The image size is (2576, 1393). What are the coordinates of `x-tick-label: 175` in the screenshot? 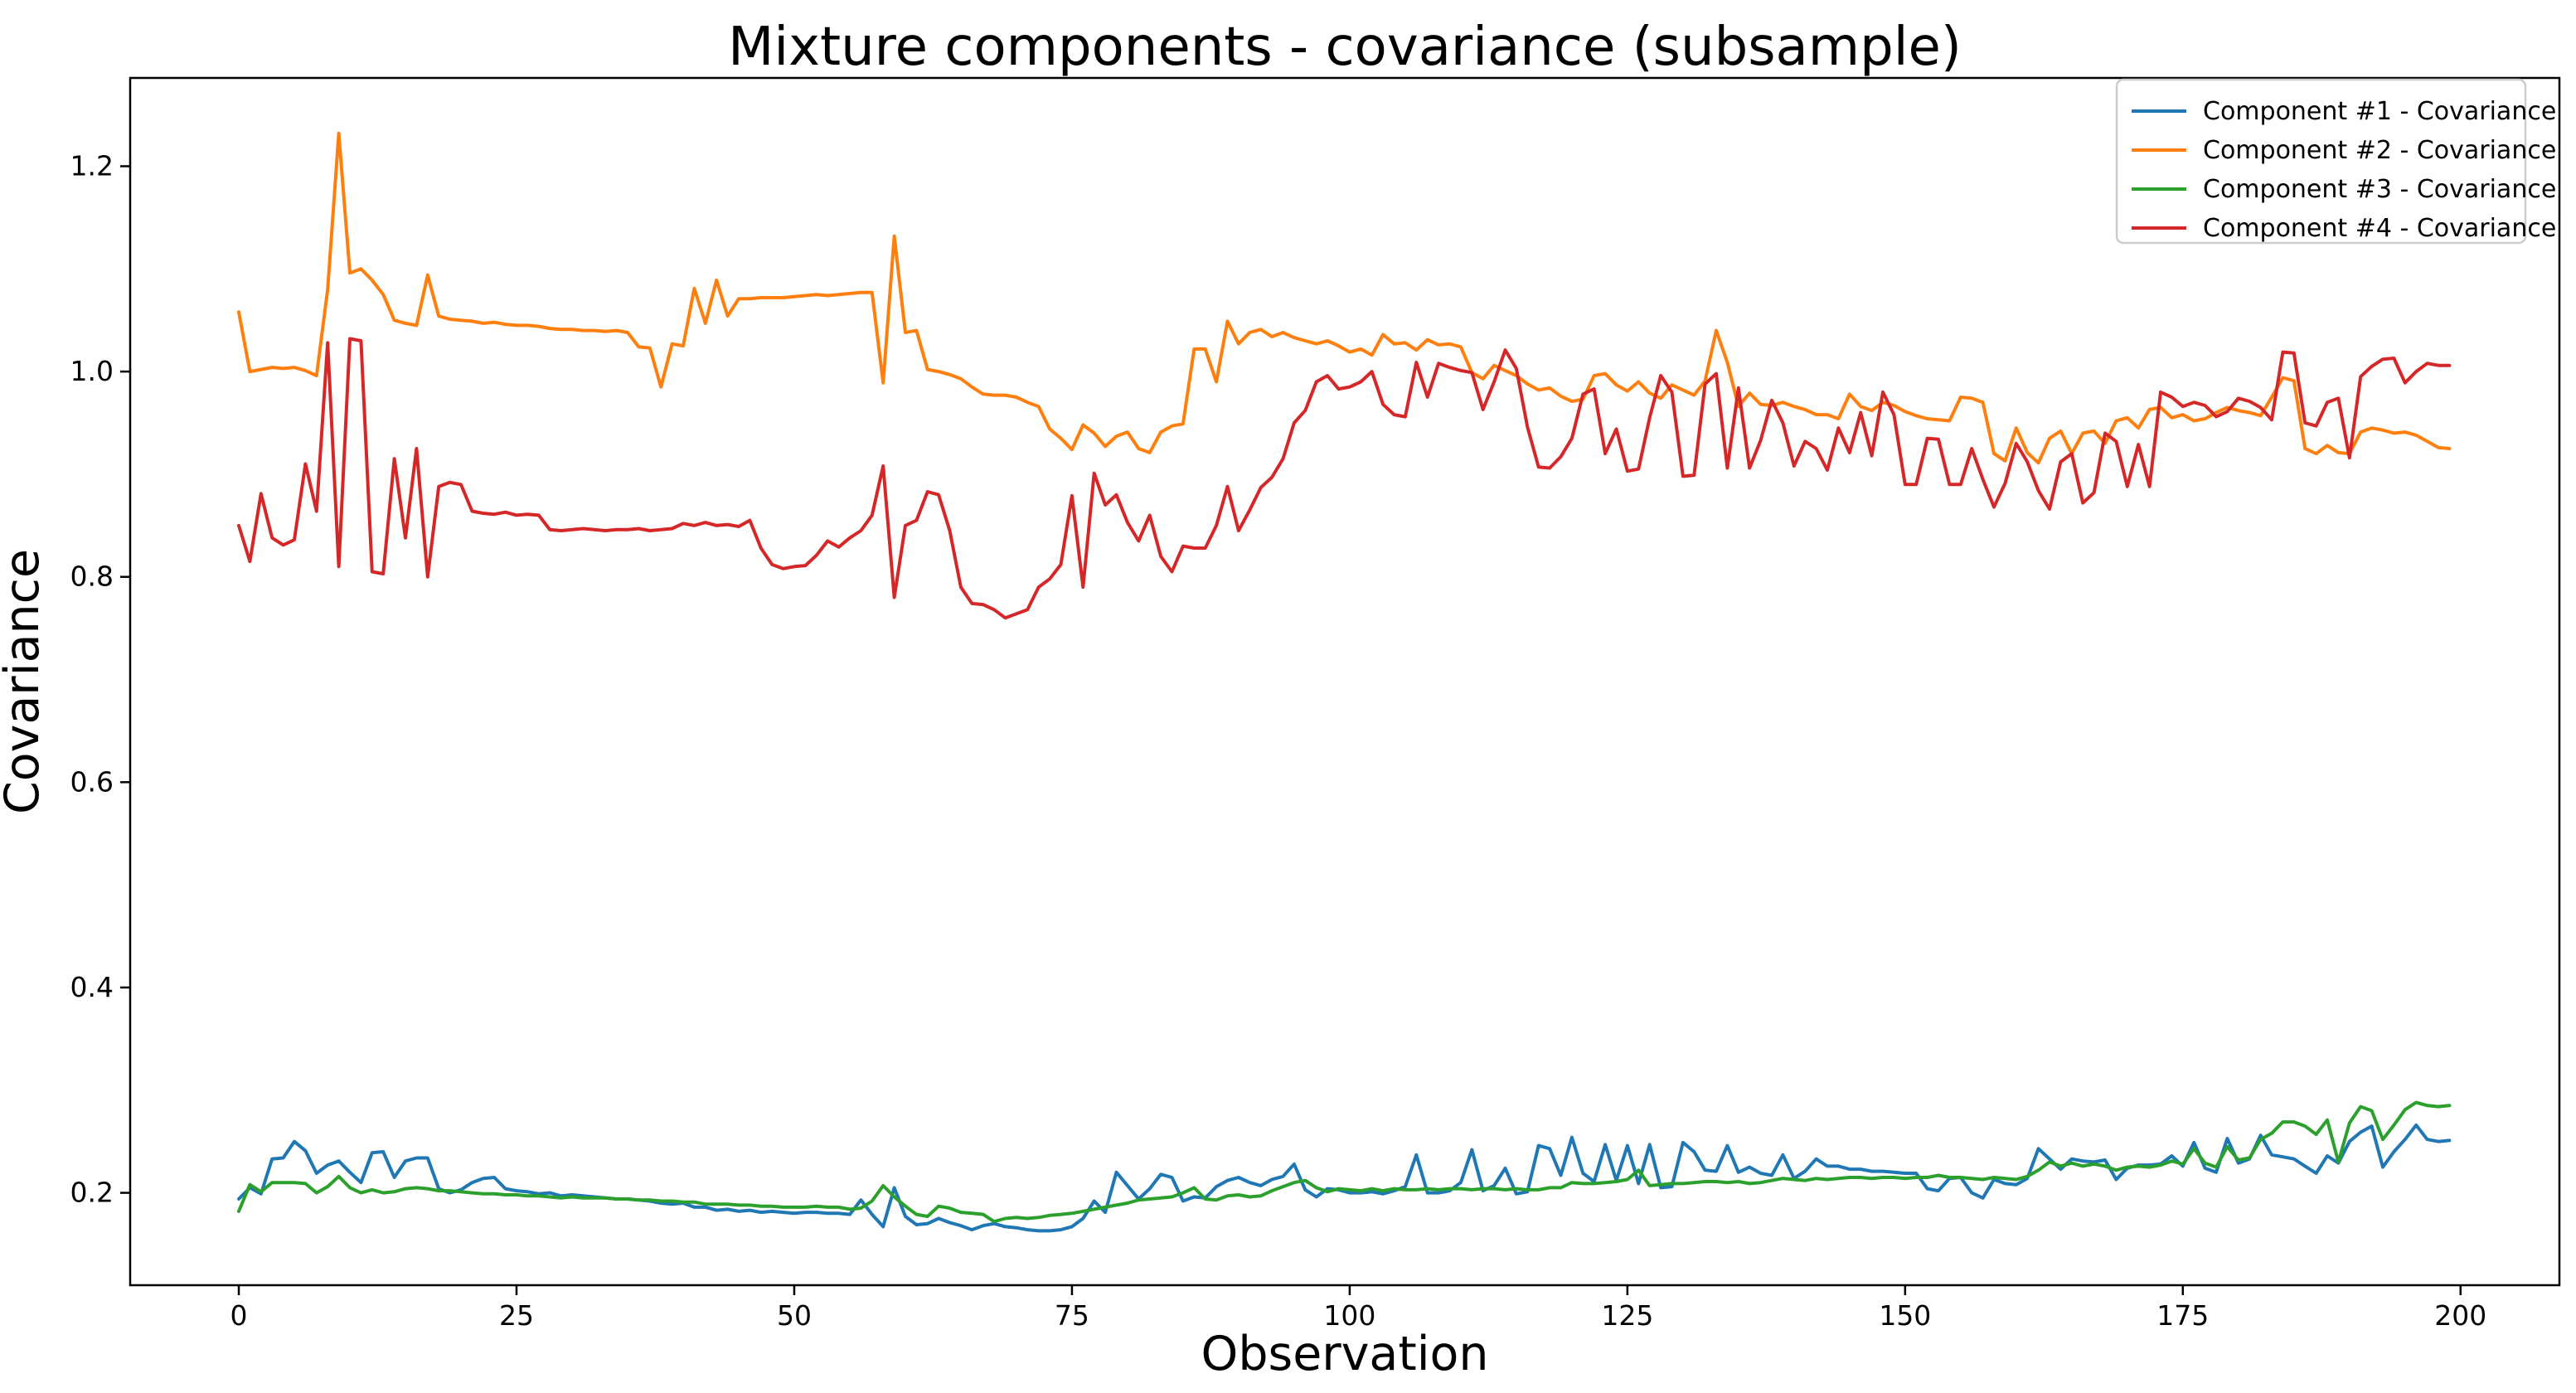 It's located at (2182, 1315).